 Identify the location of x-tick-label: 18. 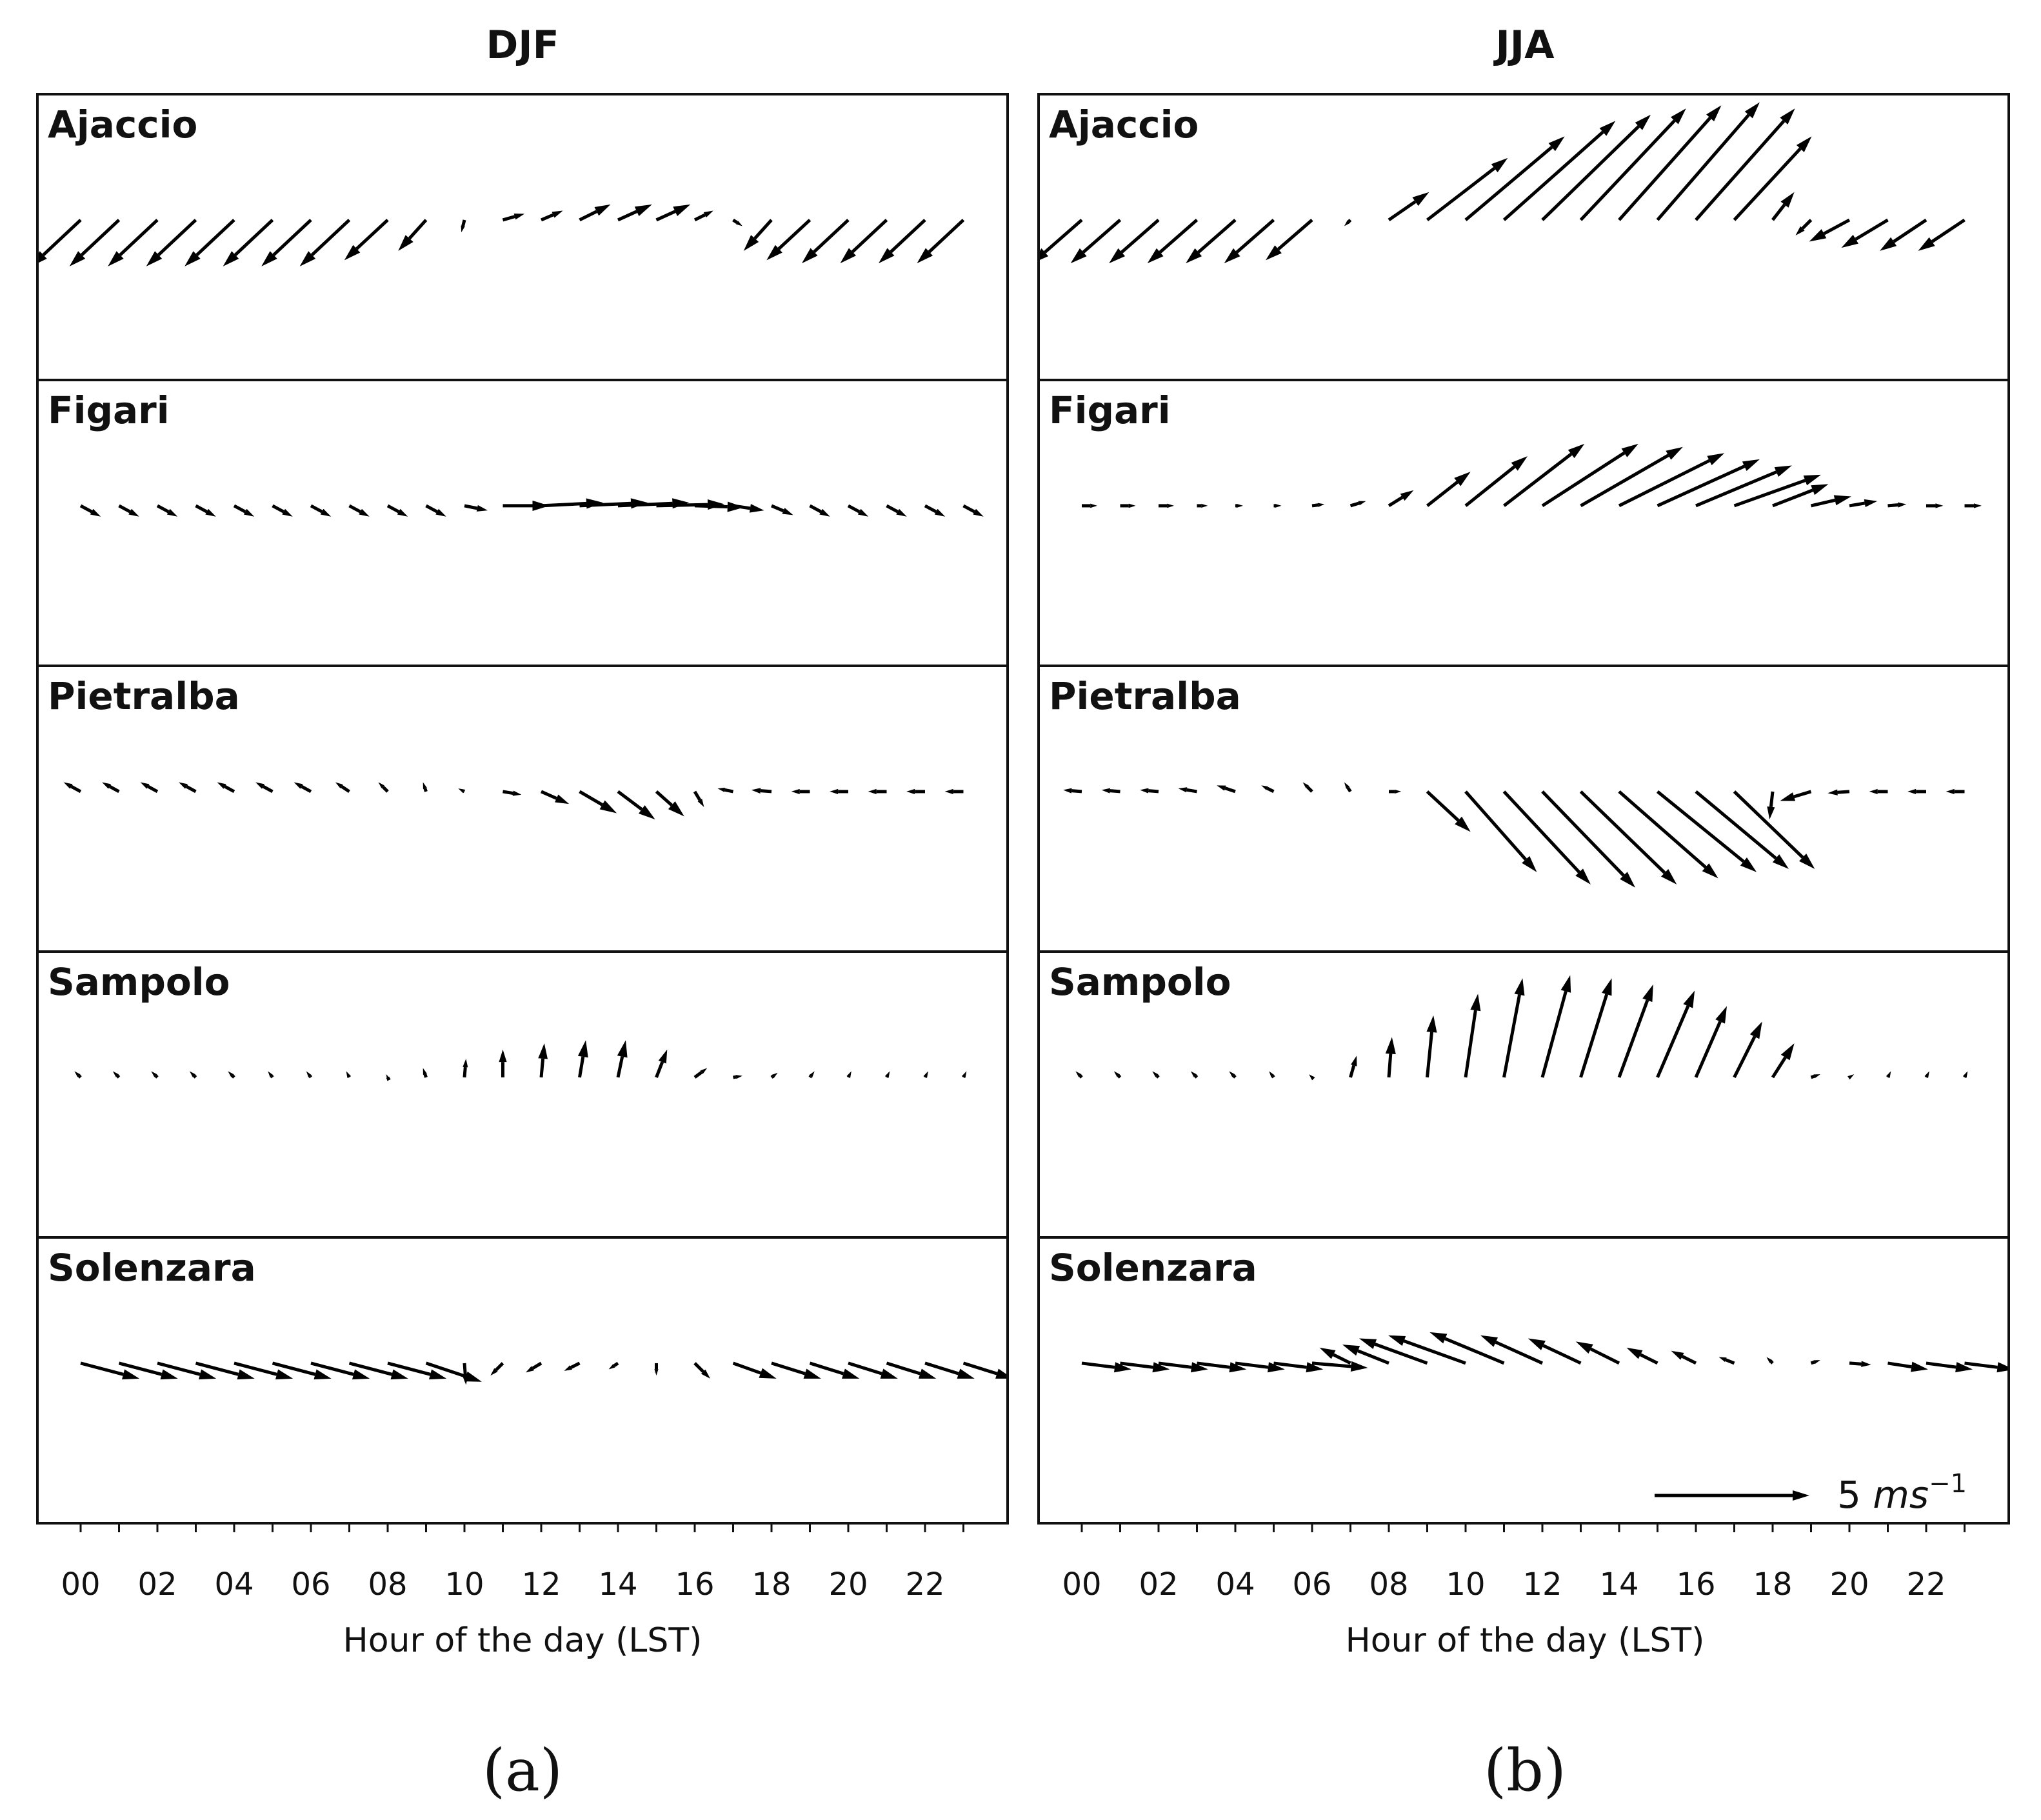
(771, 1584).